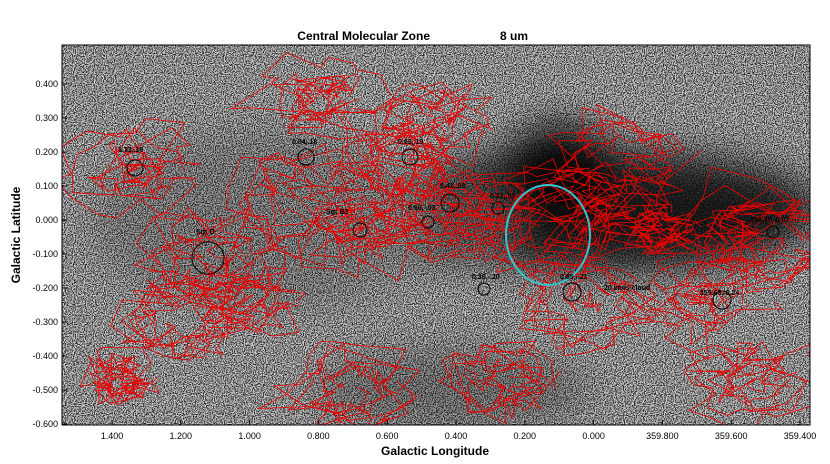 The height and width of the screenshot is (464, 830). Describe the element at coordinates (46, 118) in the screenshot. I see `y-tick-label: 0.300` at that location.